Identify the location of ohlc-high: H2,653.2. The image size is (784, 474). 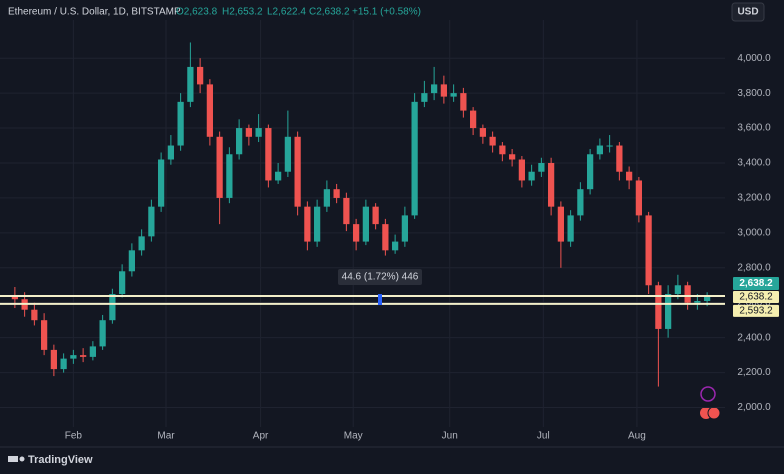
(242, 12).